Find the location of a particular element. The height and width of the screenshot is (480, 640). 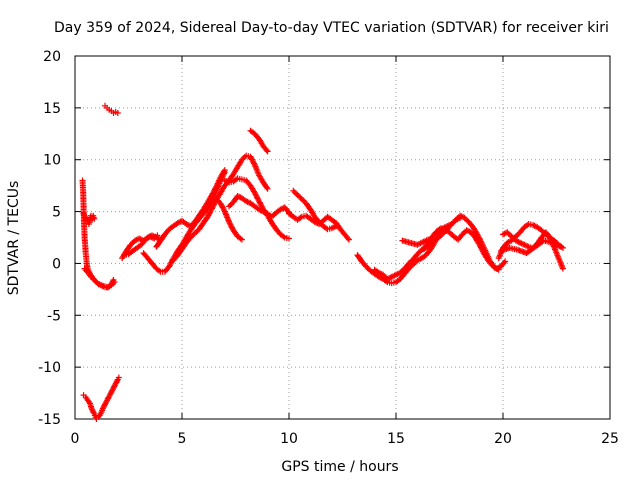

series-s15 is located at coordinates (319, 226).